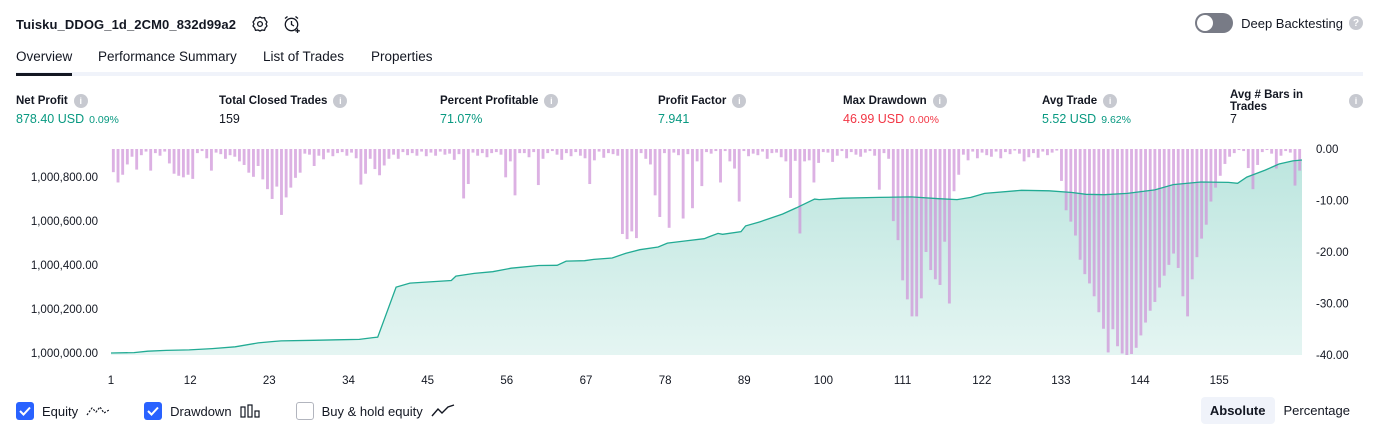  I want to click on tab-performance-summary: Performance Summary, so click(167, 56).